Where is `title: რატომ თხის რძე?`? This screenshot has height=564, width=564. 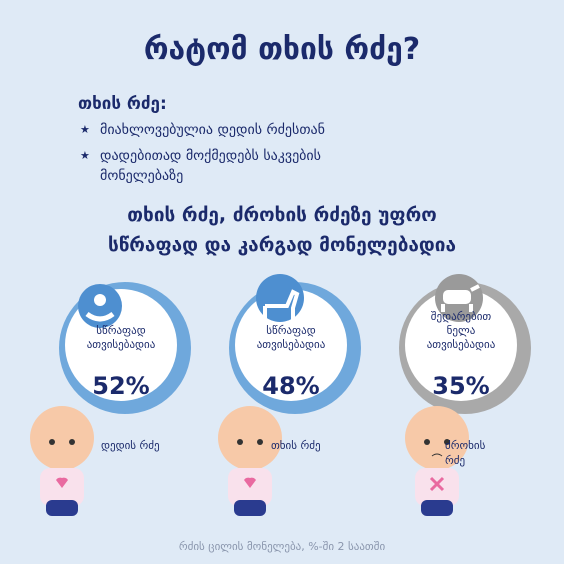
title: რატომ თხის რძე? is located at coordinates (282, 49).